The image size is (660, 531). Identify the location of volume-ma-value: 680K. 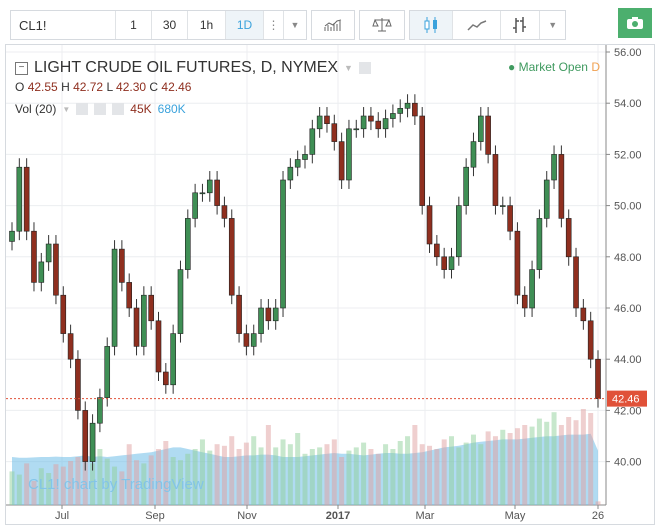
(171, 109).